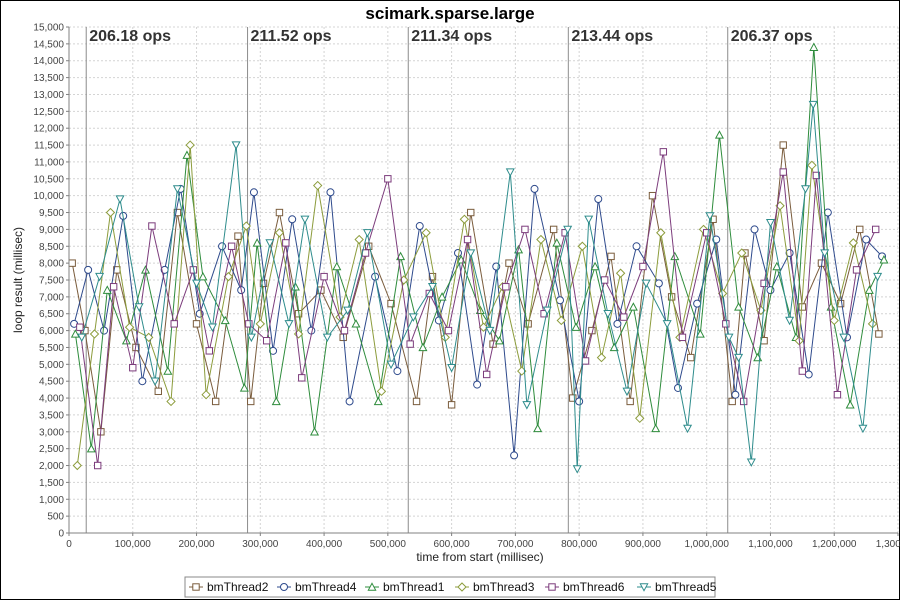  Describe the element at coordinates (51, 230) in the screenshot. I see `y-tick-label: 9,000` at that location.